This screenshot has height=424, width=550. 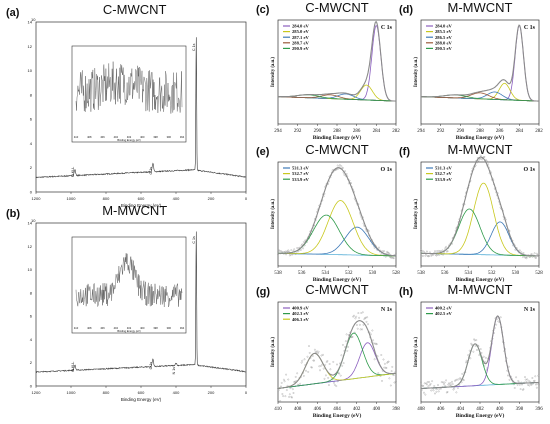 I want to click on legend-entry: 288.7 eV, so click(x=301, y=42).